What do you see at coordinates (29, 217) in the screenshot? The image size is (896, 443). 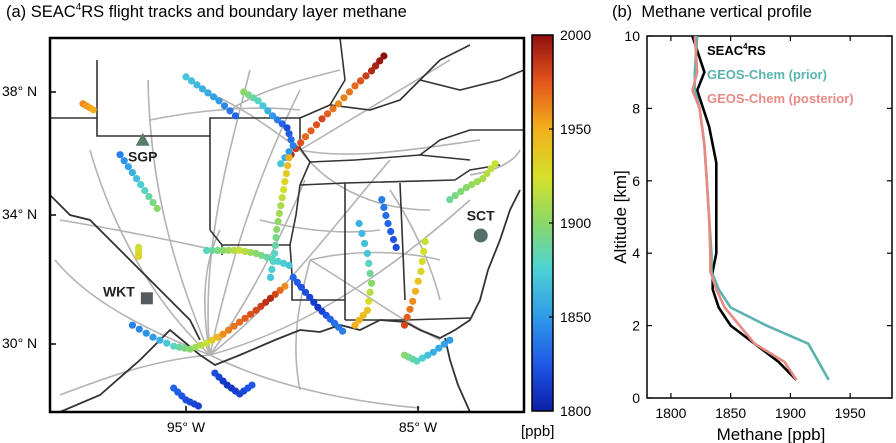 I see `lat-axis: 38° N 34° N 30° N` at bounding box center [29, 217].